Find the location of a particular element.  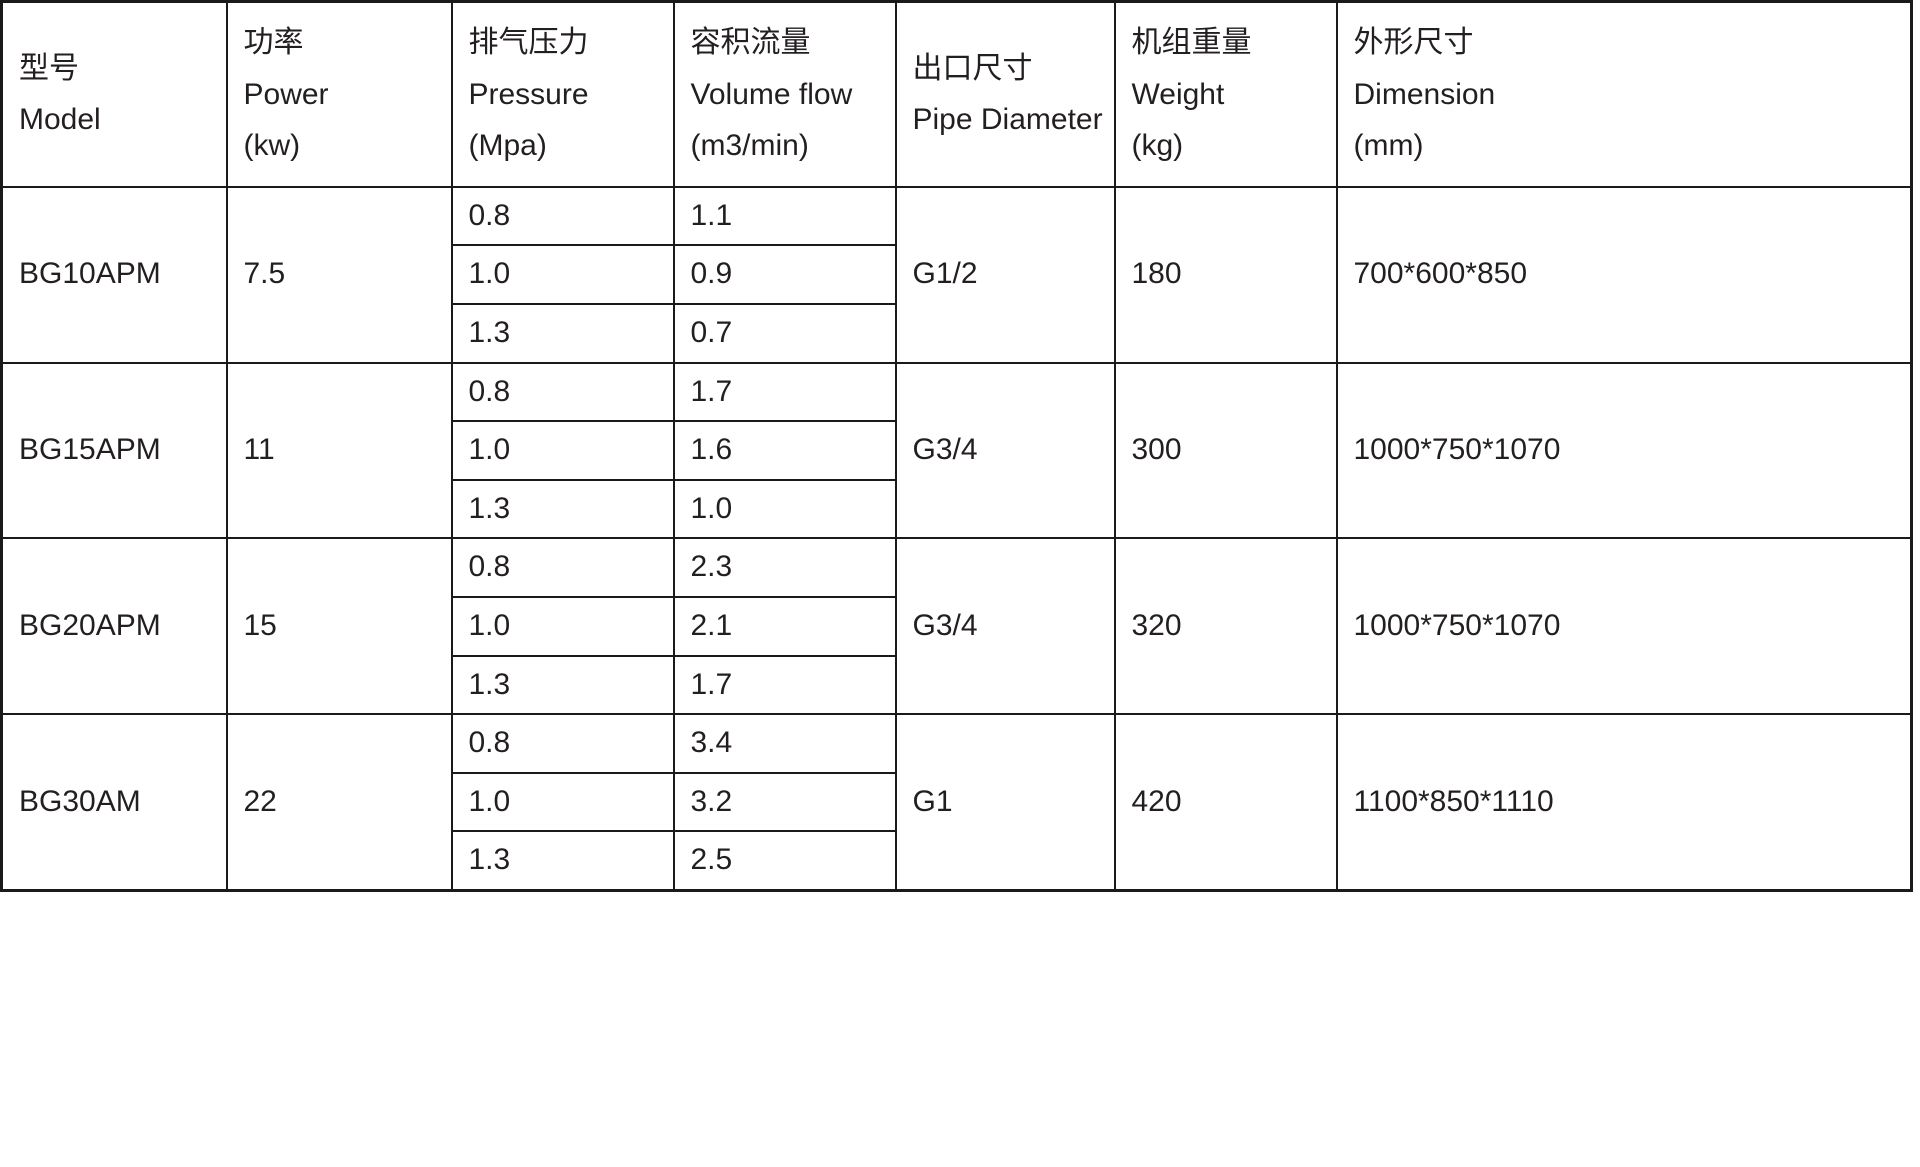

cell-power: 7.5 is located at coordinates (339, 274).